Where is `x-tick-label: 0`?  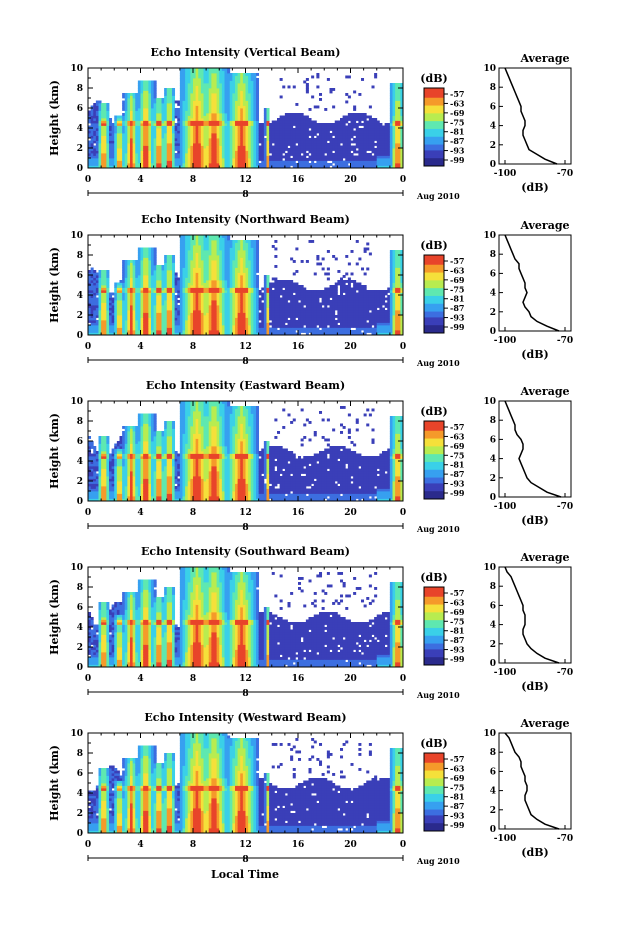 x-tick-label: 0 is located at coordinates (403, 180).